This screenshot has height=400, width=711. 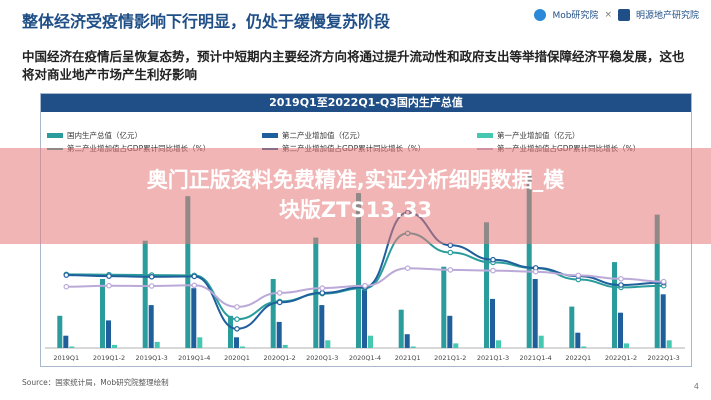 I want to click on logo-group: Mob研究院 × 明源地产研究院, so click(x=616, y=14).